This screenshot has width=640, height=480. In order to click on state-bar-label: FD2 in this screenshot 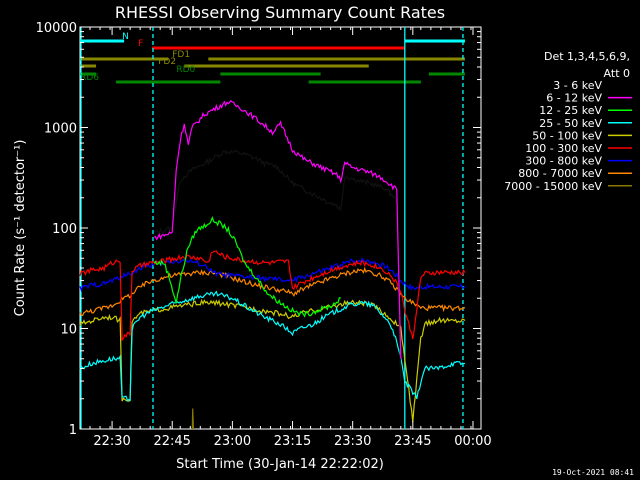, I will do `click(167, 62)`.